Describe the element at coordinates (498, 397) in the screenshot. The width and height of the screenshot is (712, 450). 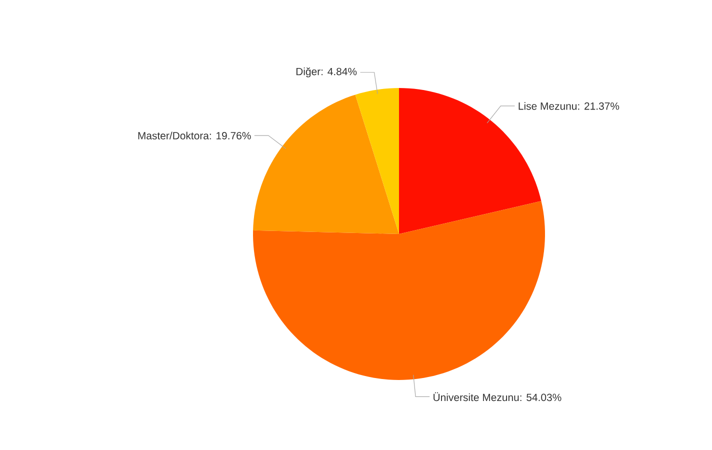
I see `slice-label: Üniversite Mezunu: 54.03%` at that location.